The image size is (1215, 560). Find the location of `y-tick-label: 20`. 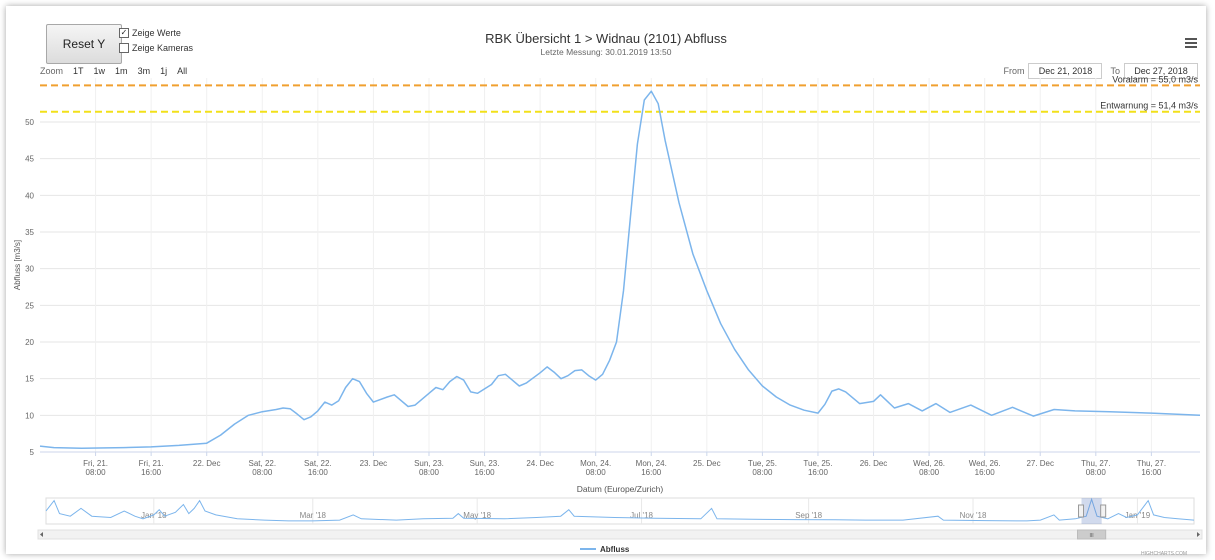

y-tick-label: 20 is located at coordinates (29, 342).